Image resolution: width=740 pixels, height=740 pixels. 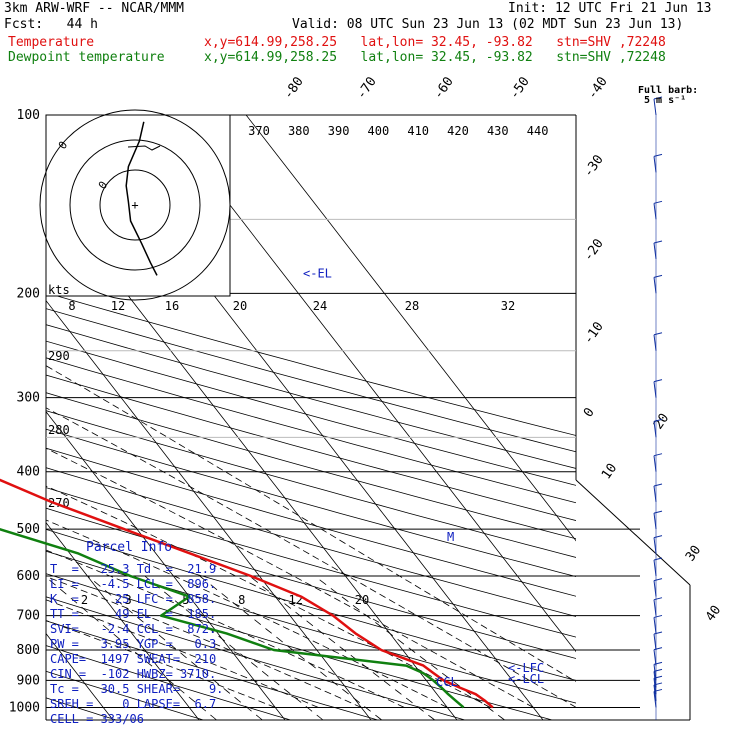 What do you see at coordinates (28, 576) in the screenshot?
I see `pressure-tick-label: 600` at bounding box center [28, 576].